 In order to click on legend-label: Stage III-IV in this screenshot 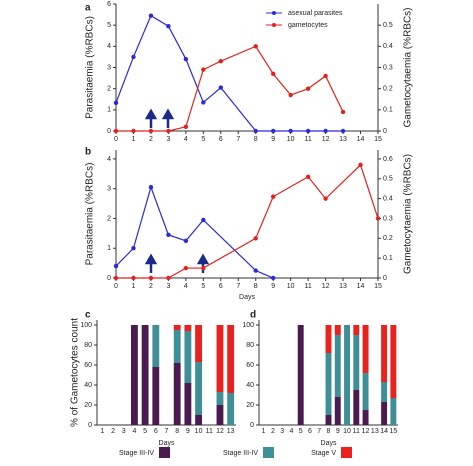, I will do `click(240, 453)`.